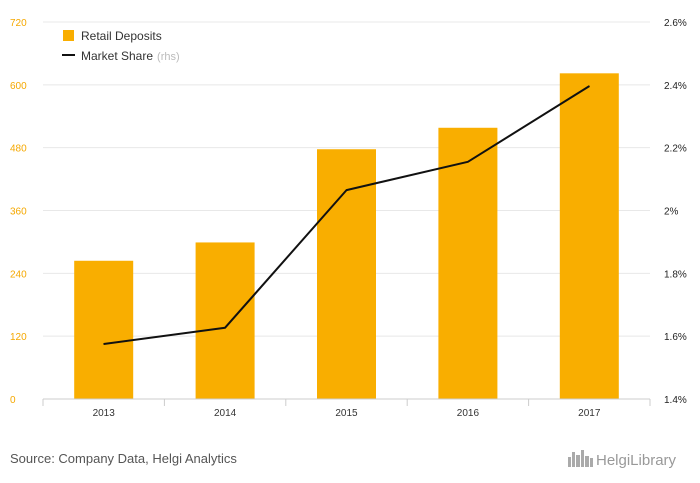 The image size is (700, 483). I want to click on y-tick-right: 2.4%, so click(675, 86).